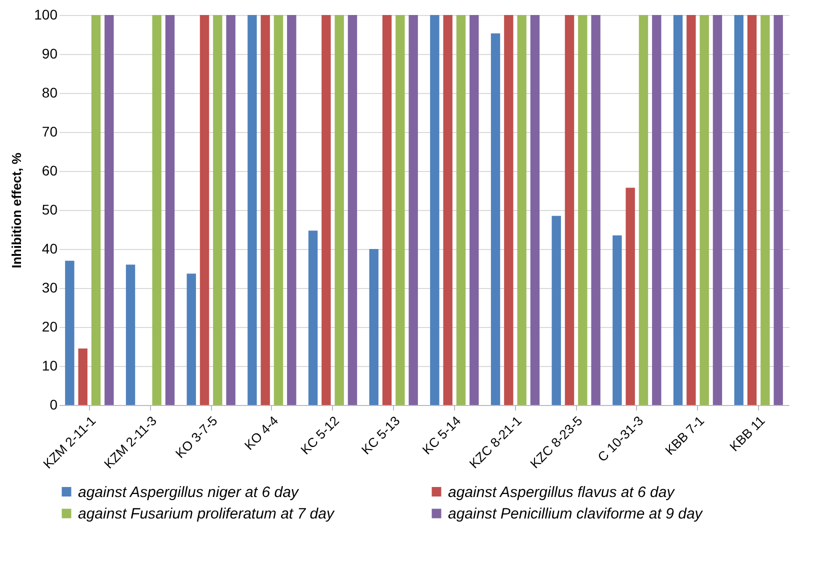 Image resolution: width=828 pixels, height=587 pixels. I want to click on legend-label: against Penicillium claviforme at 9 day, so click(576, 514).